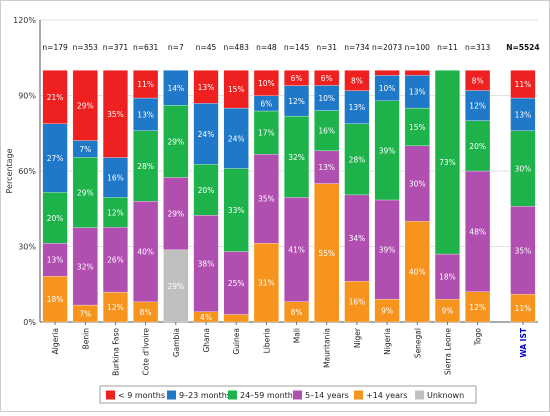 The image size is (550, 416). What do you see at coordinates (146, 166) in the screenshot?
I see `bar-cote-d-ivoire-24-59-months` at bounding box center [146, 166].